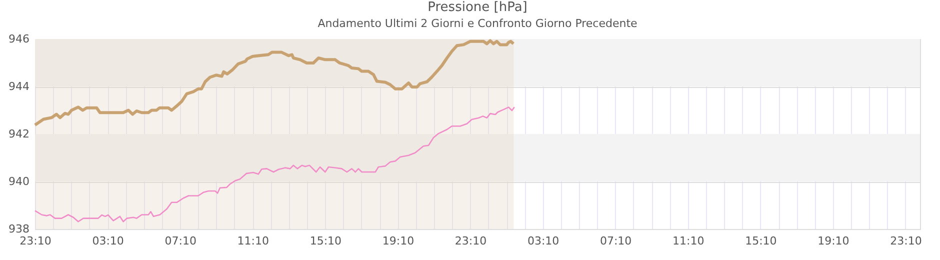 The height and width of the screenshot is (260, 940). Describe the element at coordinates (19, 181) in the screenshot. I see `y-tick-label: 940` at that location.